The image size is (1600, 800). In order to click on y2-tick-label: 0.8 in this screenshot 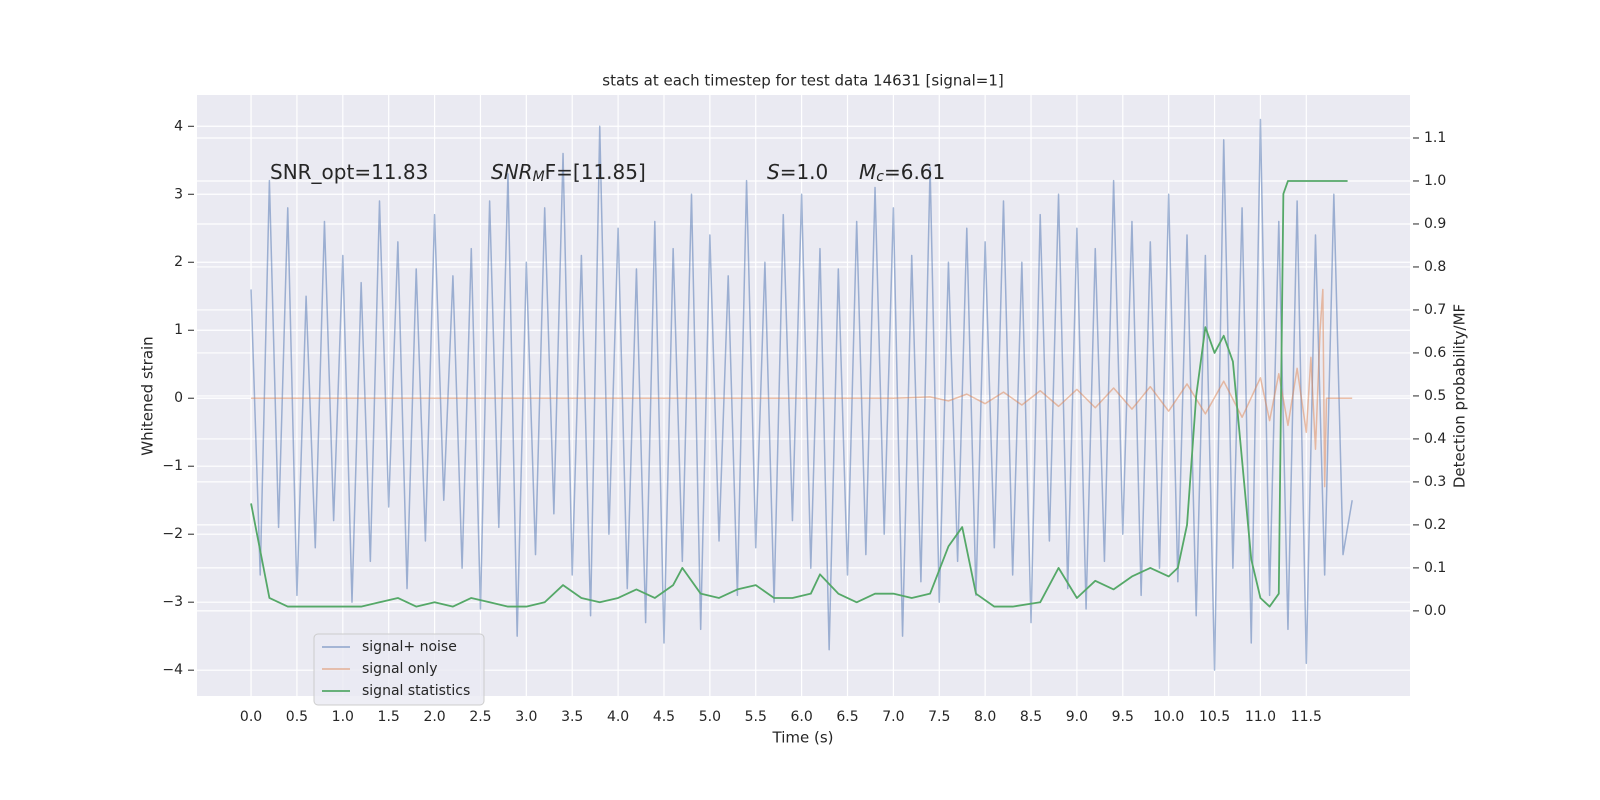, I will do `click(1435, 267)`.